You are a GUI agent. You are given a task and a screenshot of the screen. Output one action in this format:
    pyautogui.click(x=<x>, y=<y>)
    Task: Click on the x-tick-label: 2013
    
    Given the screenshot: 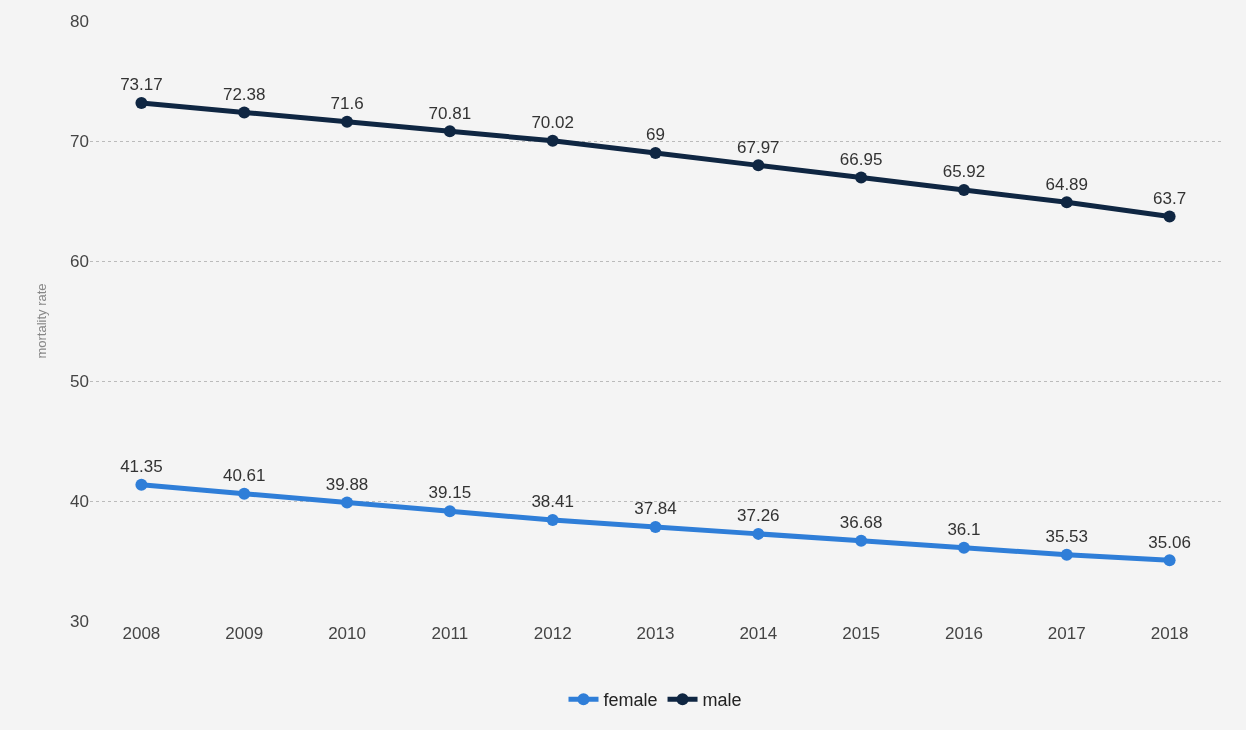 What is the action you would take?
    pyautogui.click(x=655, y=633)
    